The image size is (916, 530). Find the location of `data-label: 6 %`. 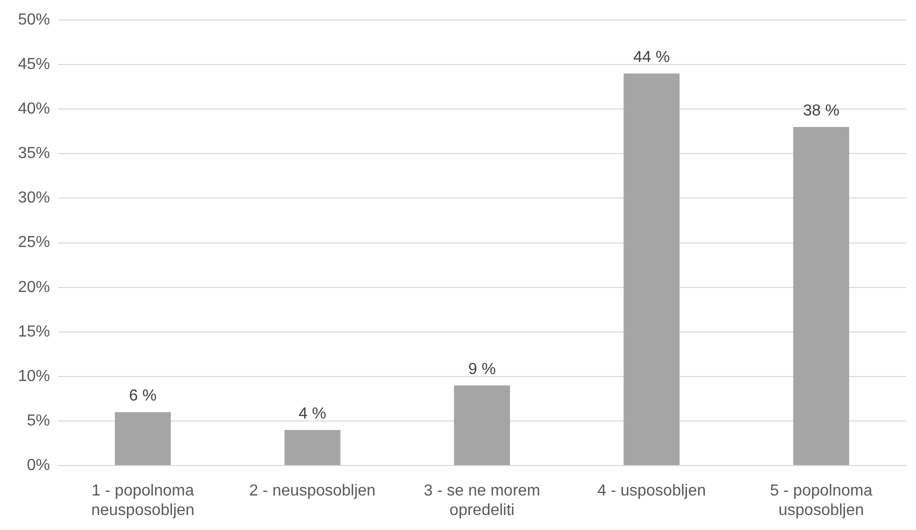

data-label: 6 % is located at coordinates (143, 396).